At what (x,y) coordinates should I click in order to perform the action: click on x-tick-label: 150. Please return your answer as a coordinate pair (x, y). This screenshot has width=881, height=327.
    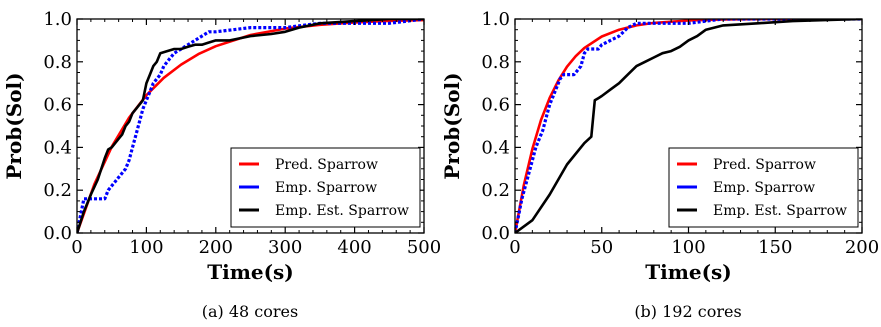
    Looking at the image, I should click on (775, 247).